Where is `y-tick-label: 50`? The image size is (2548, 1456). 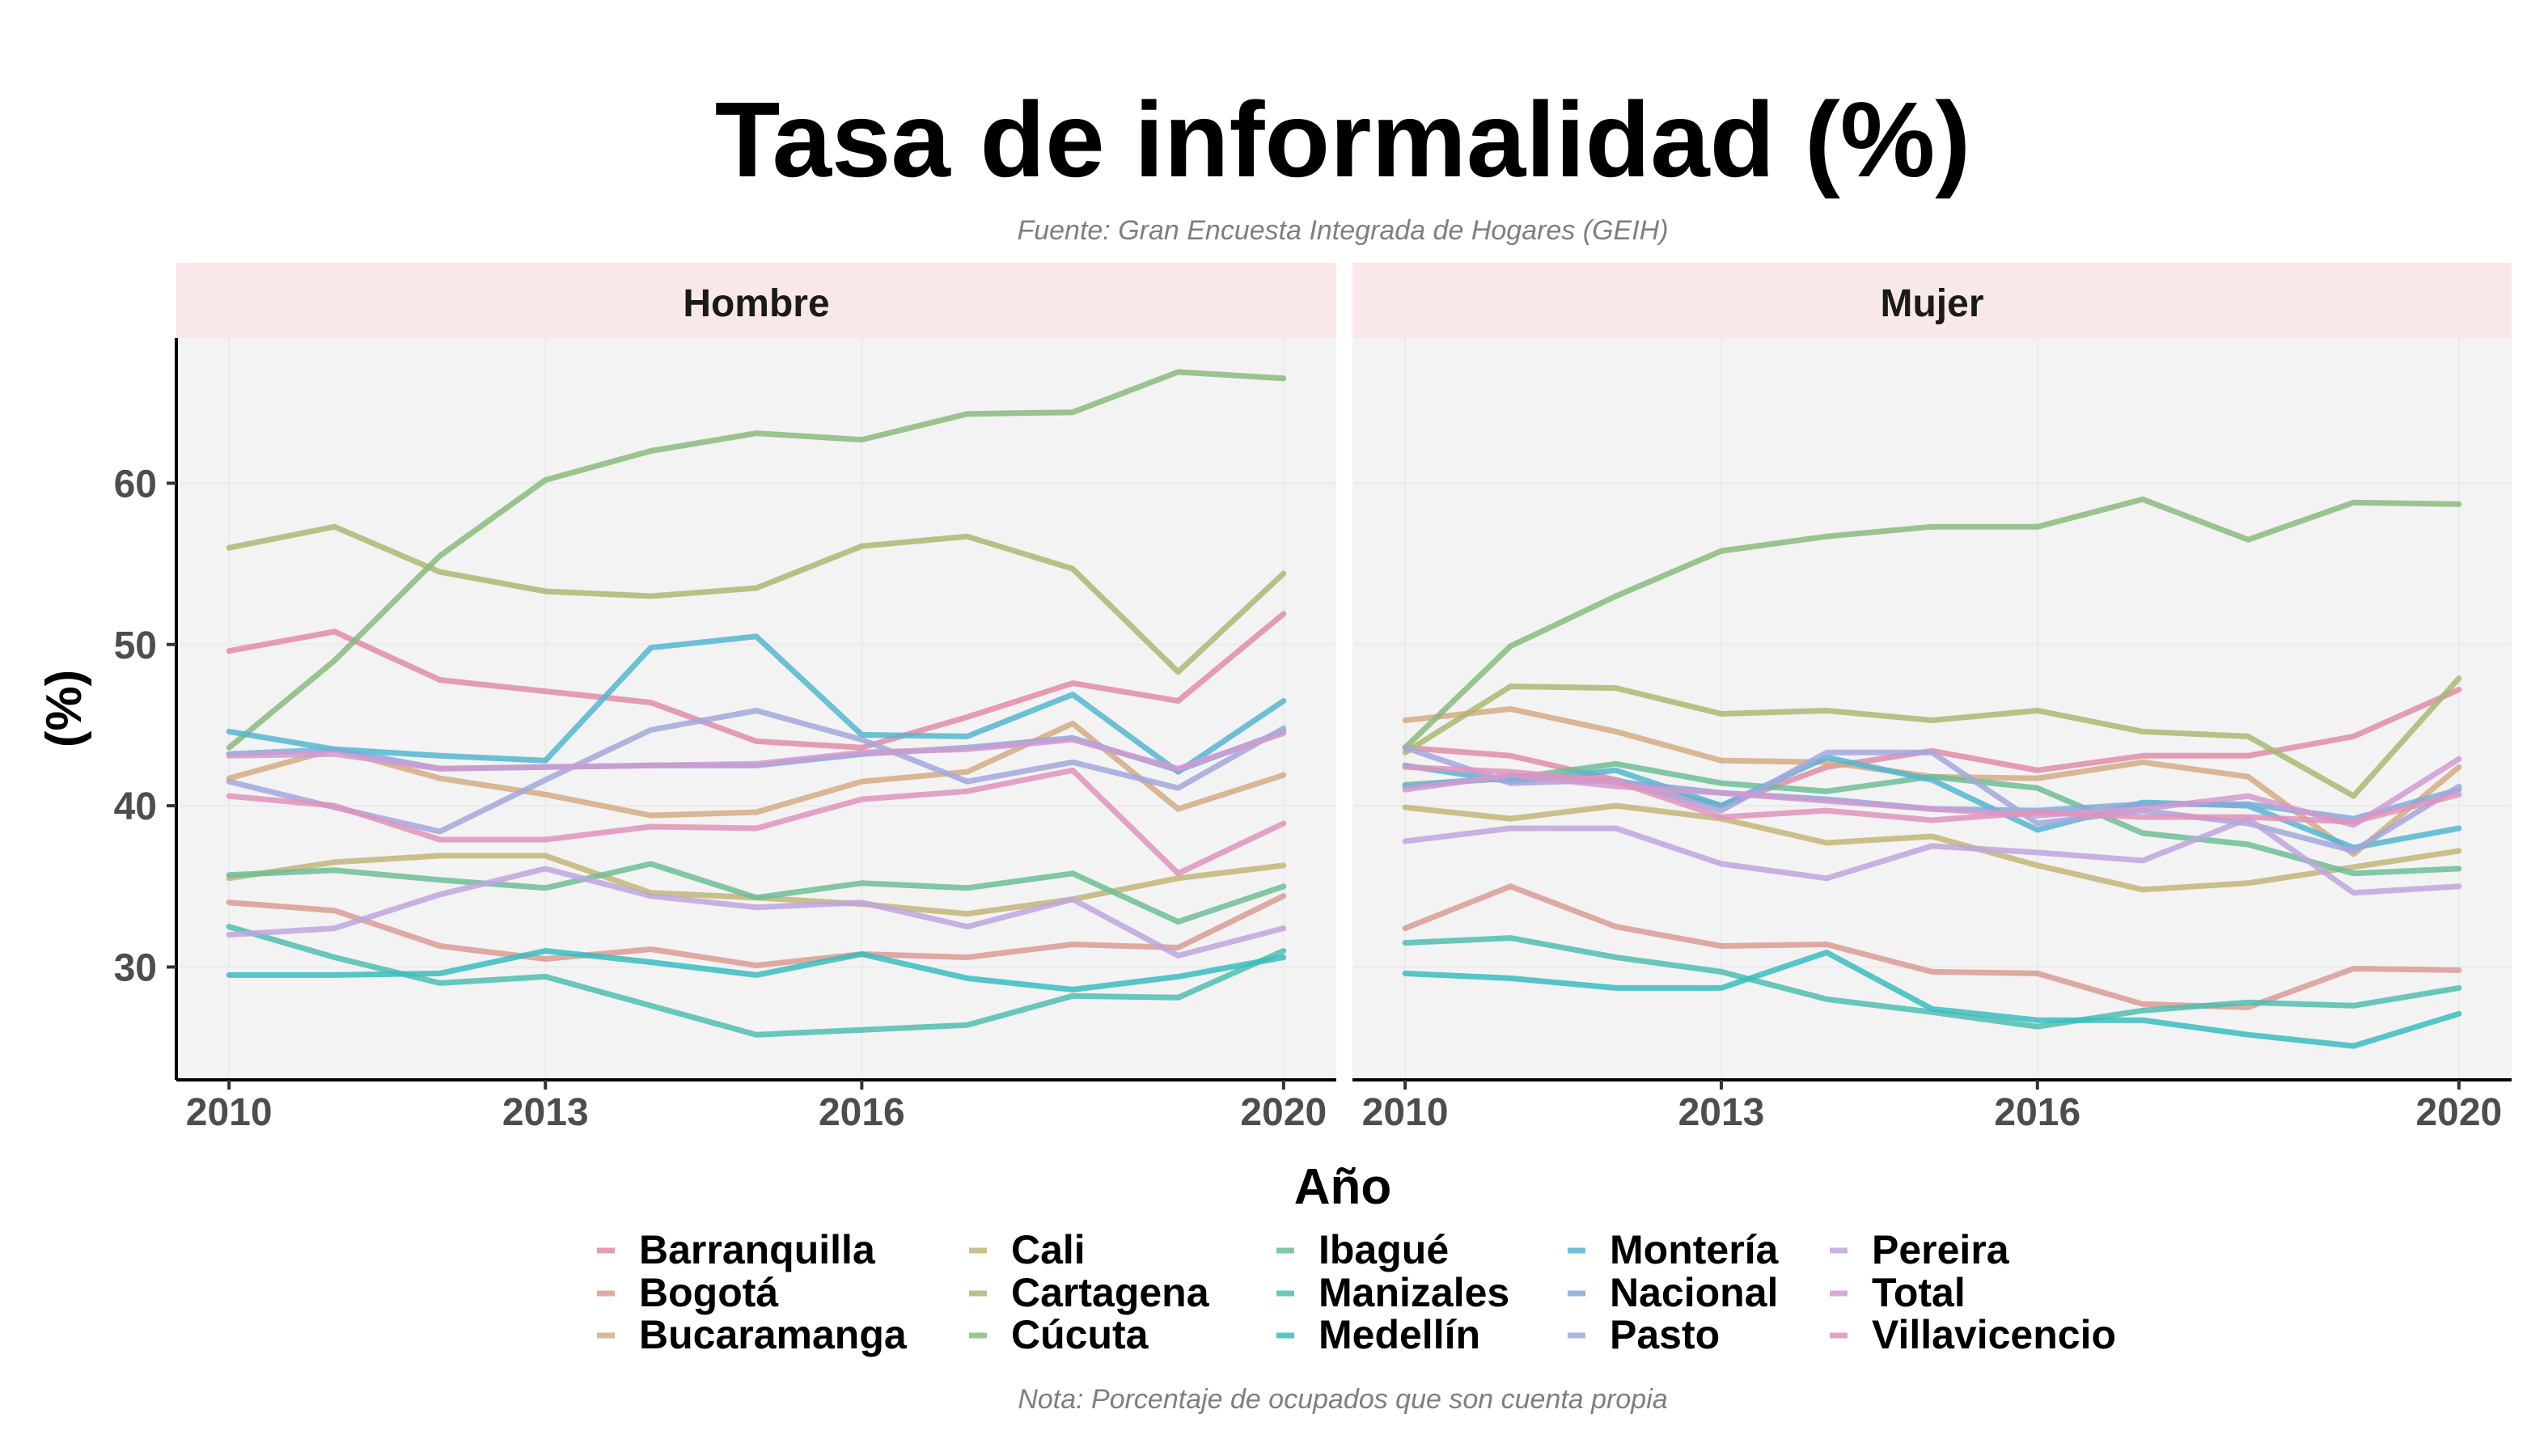
y-tick-label: 50 is located at coordinates (135, 645).